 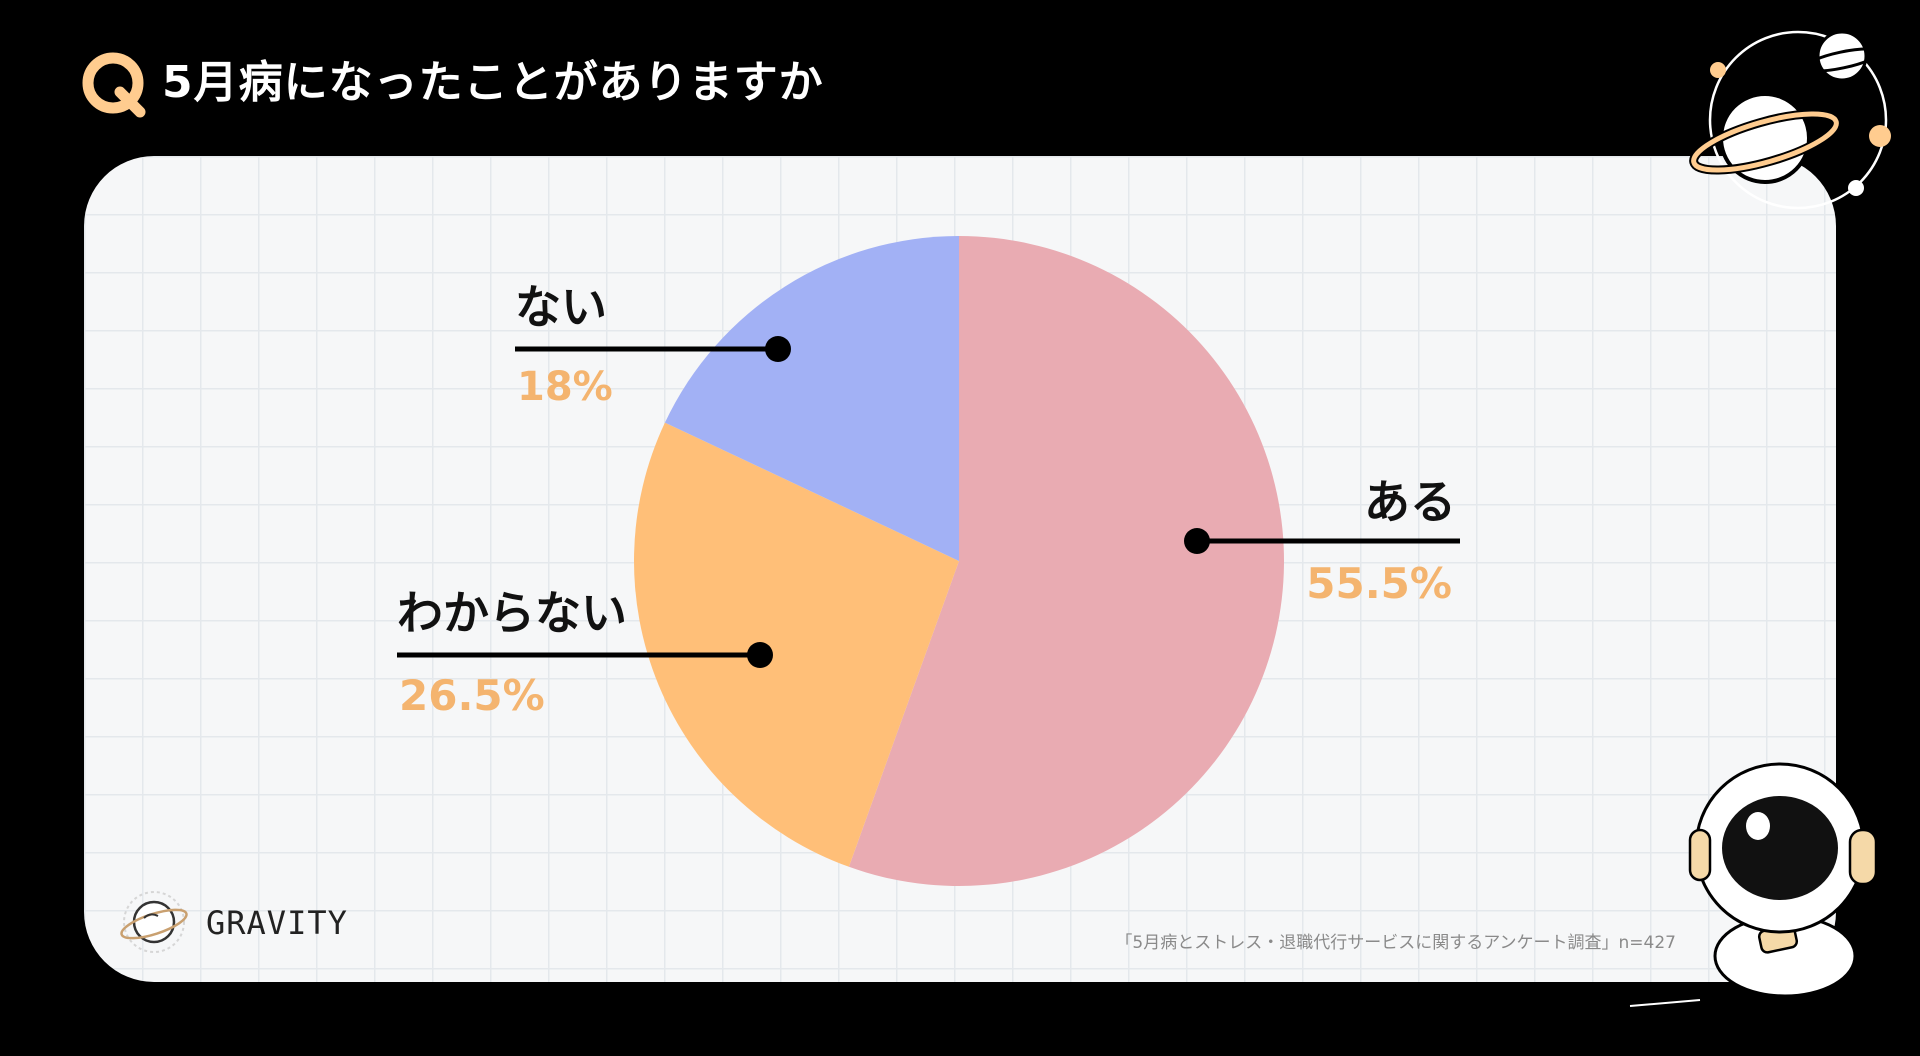 What do you see at coordinates (760, 655) in the screenshot?
I see `leader-dot-wakaranai` at bounding box center [760, 655].